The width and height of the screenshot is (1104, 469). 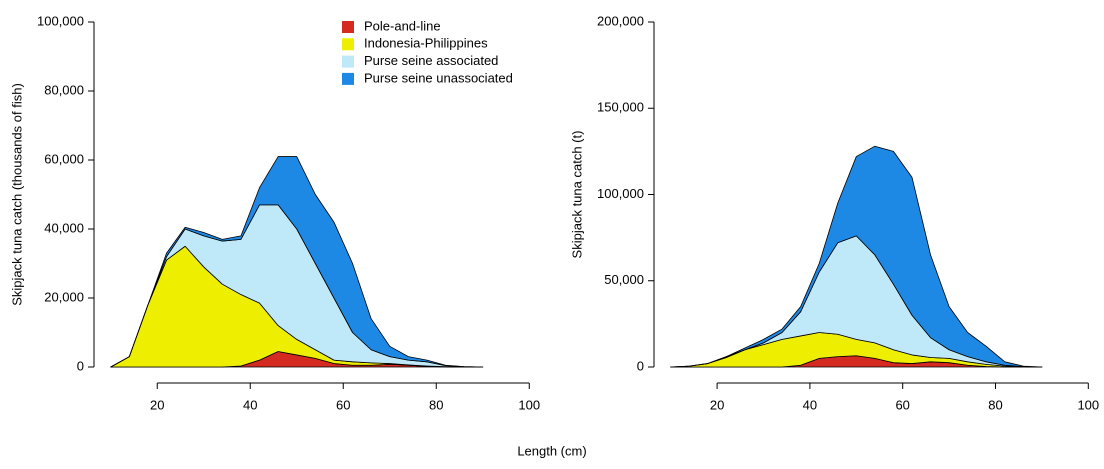 I want to click on y-tick-label: 80,000, so click(x=64, y=89).